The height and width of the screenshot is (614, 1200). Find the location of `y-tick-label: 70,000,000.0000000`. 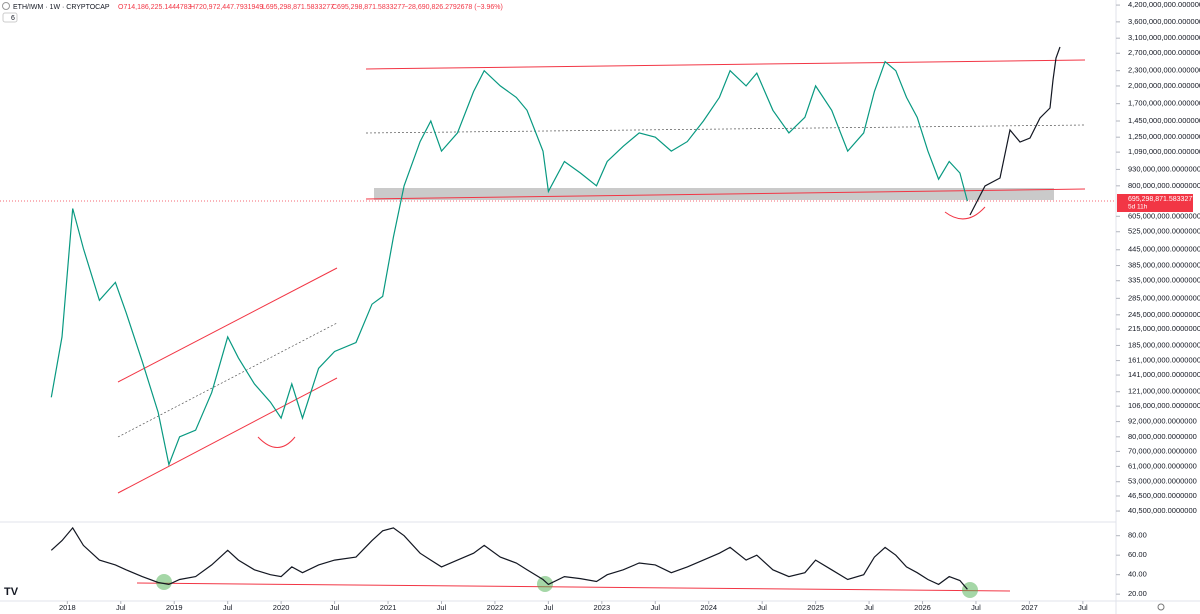

y-tick-label: 70,000,000.0000000 is located at coordinates (1162, 450).